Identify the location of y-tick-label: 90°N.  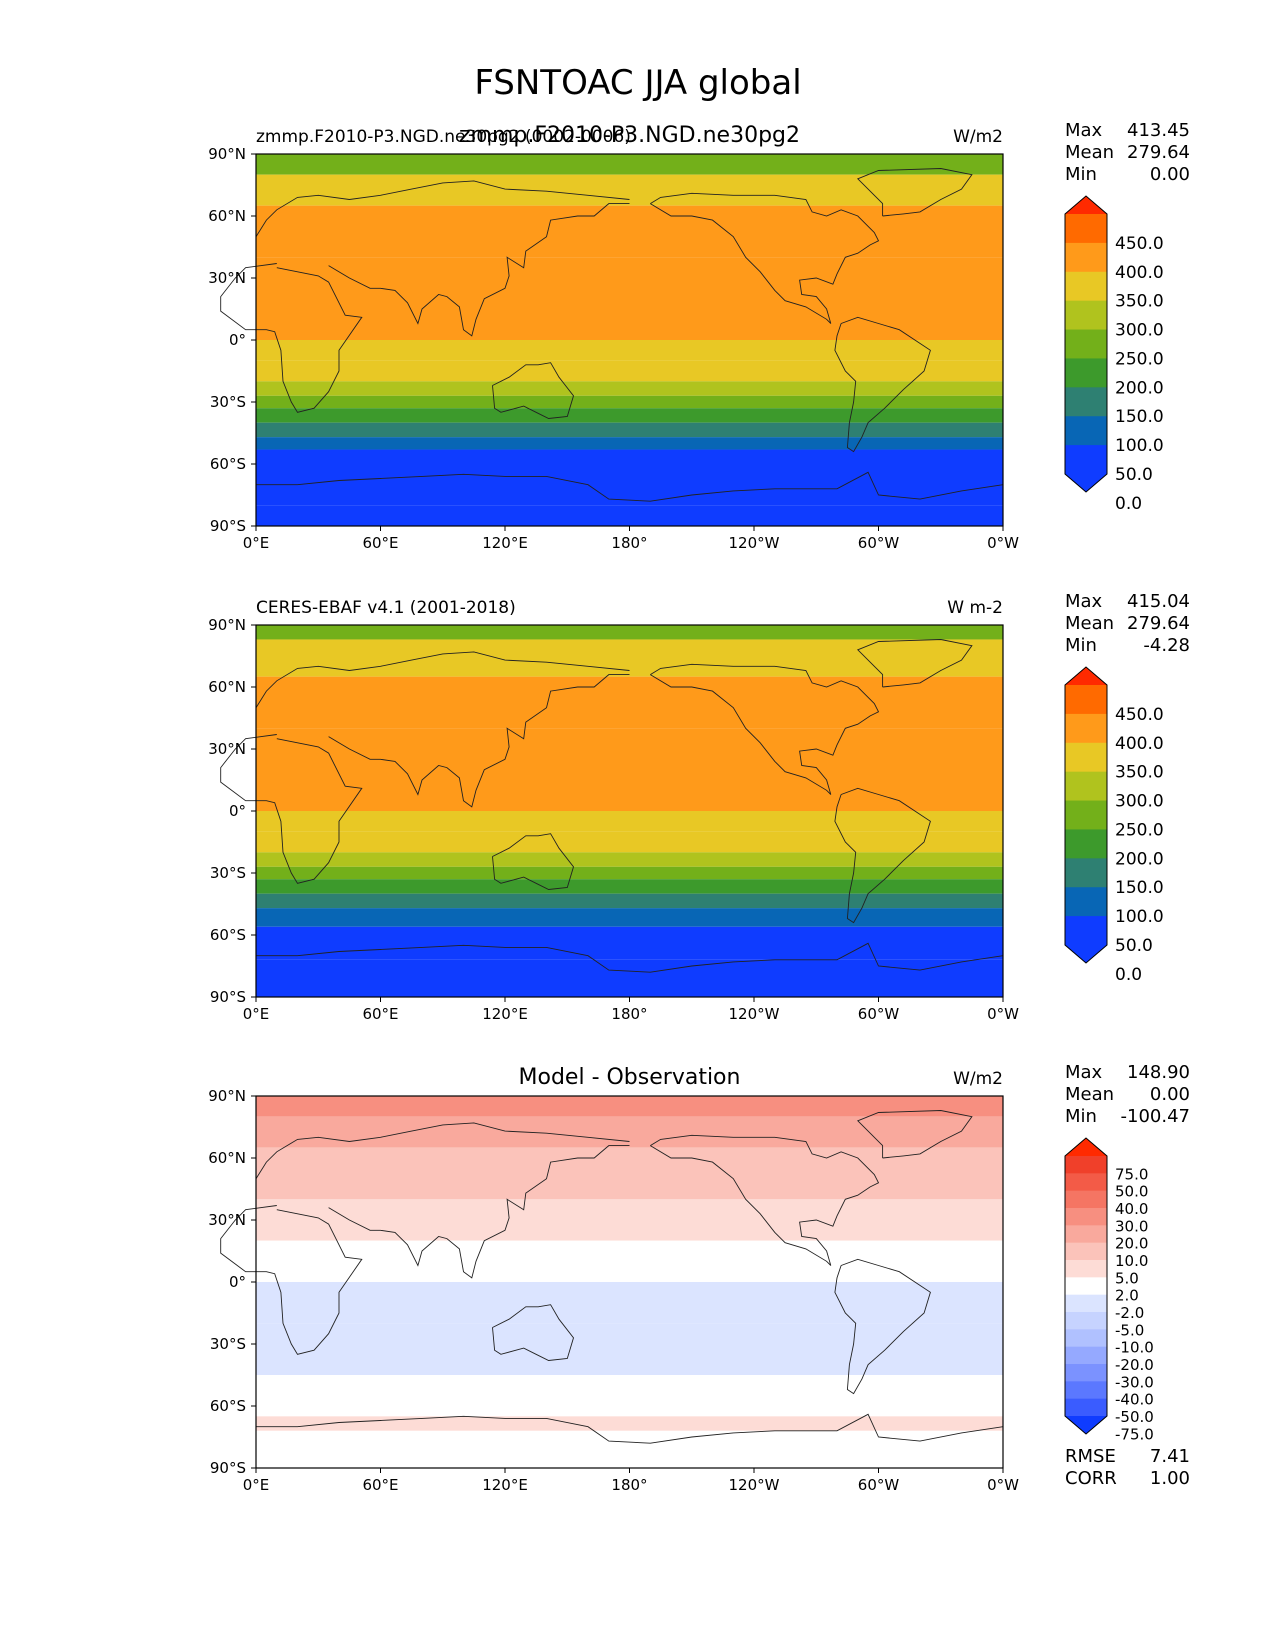
(227, 1096).